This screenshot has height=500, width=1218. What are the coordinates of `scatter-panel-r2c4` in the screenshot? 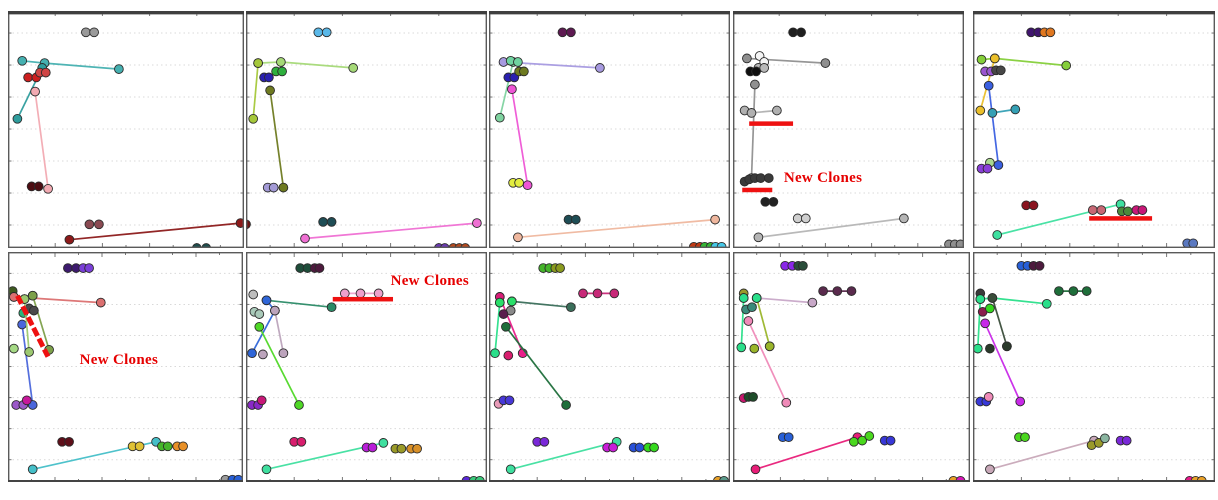 It's located at (851, 367).